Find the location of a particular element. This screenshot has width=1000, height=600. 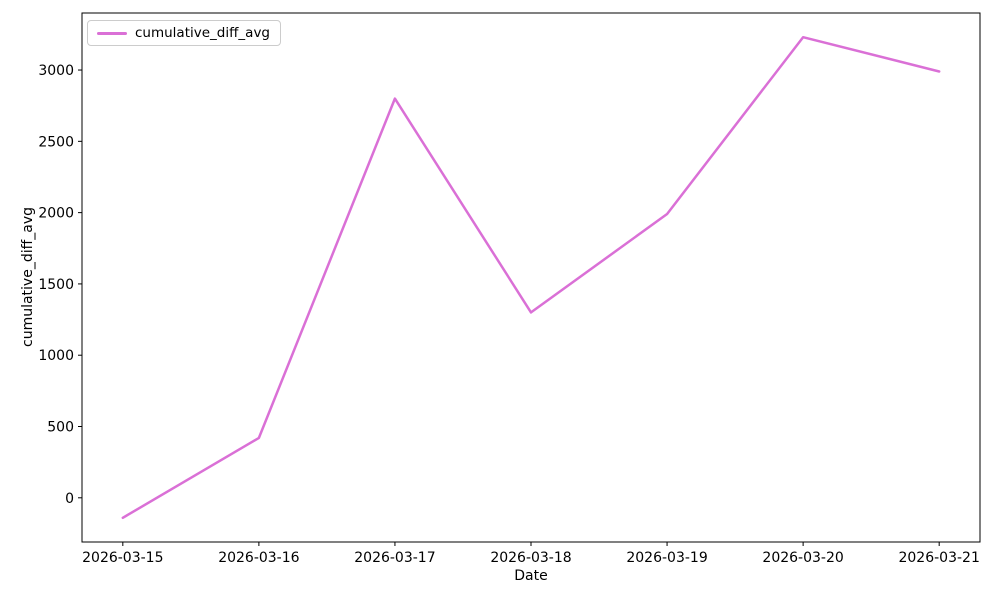

x-tick-label: 2026-03-15 is located at coordinates (122, 558).